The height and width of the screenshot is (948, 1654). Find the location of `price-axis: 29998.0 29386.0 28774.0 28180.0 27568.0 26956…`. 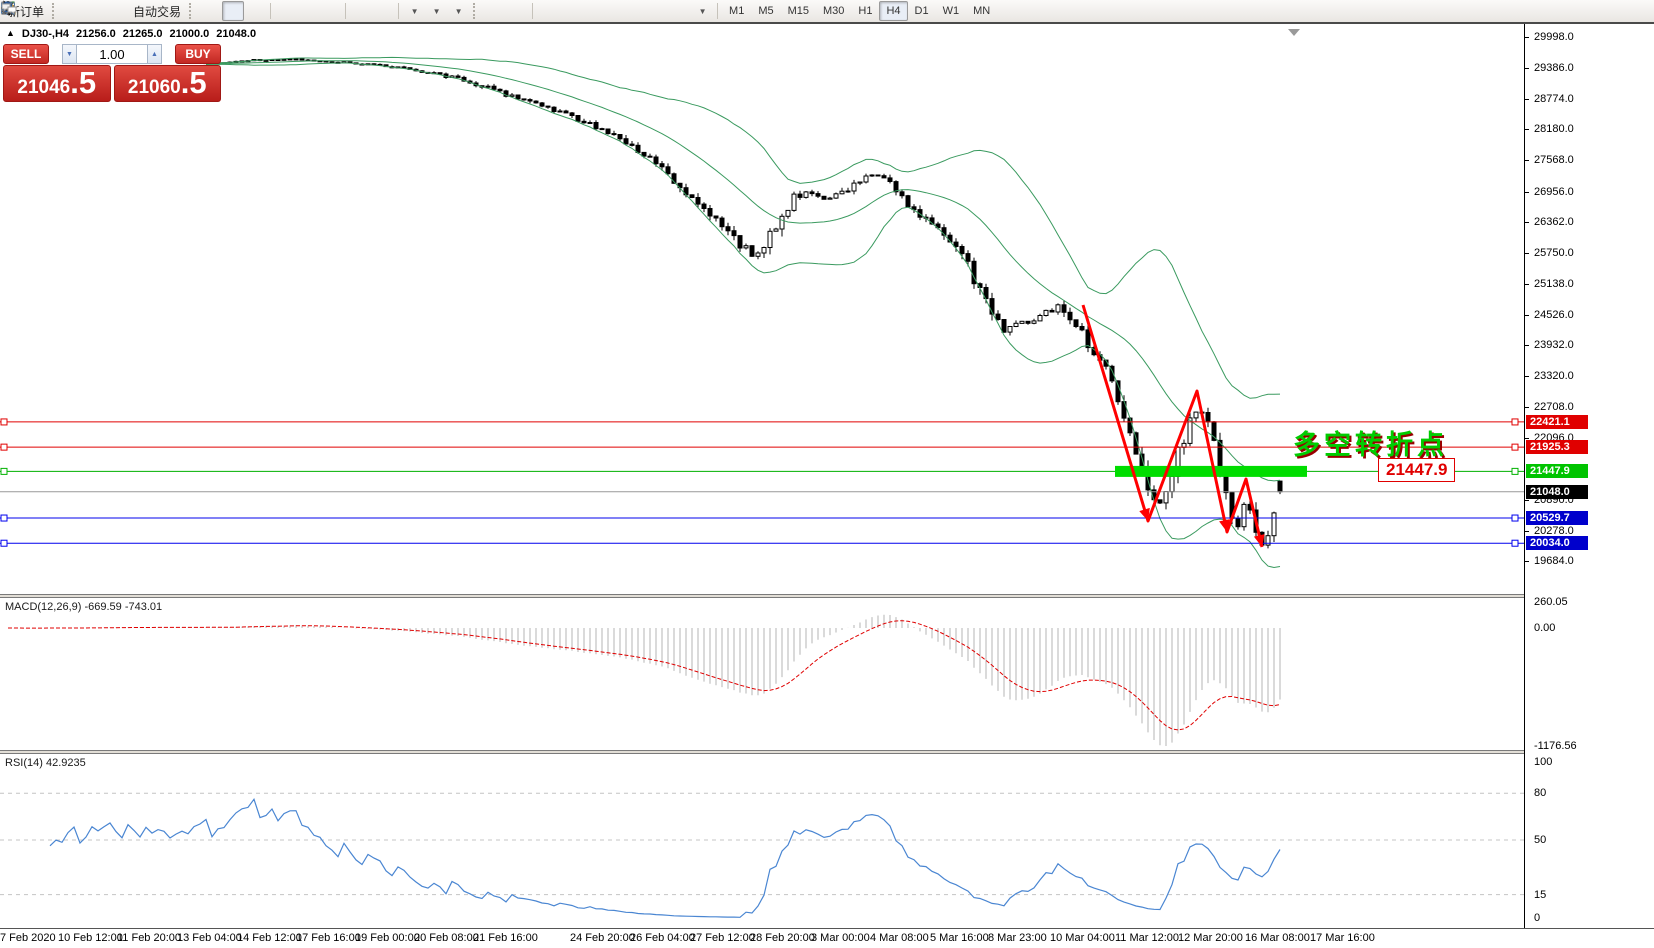

price-axis: 29998.0 29386.0 28774.0 28180.0 27568.0 26956… is located at coordinates (1589, 476).